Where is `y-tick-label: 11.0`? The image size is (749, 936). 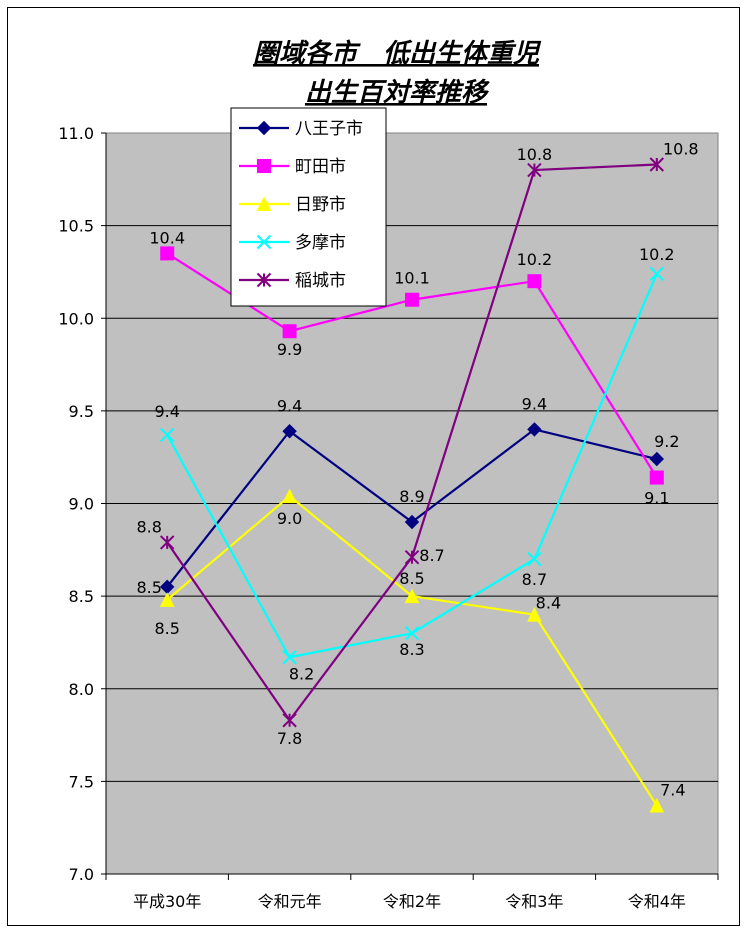 y-tick-label: 11.0 is located at coordinates (76, 133).